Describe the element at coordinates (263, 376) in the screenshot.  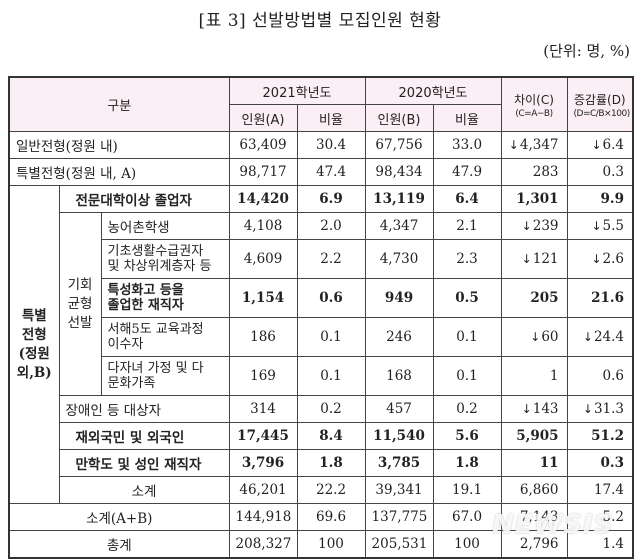
I see `count-2021-cell: 169` at that location.